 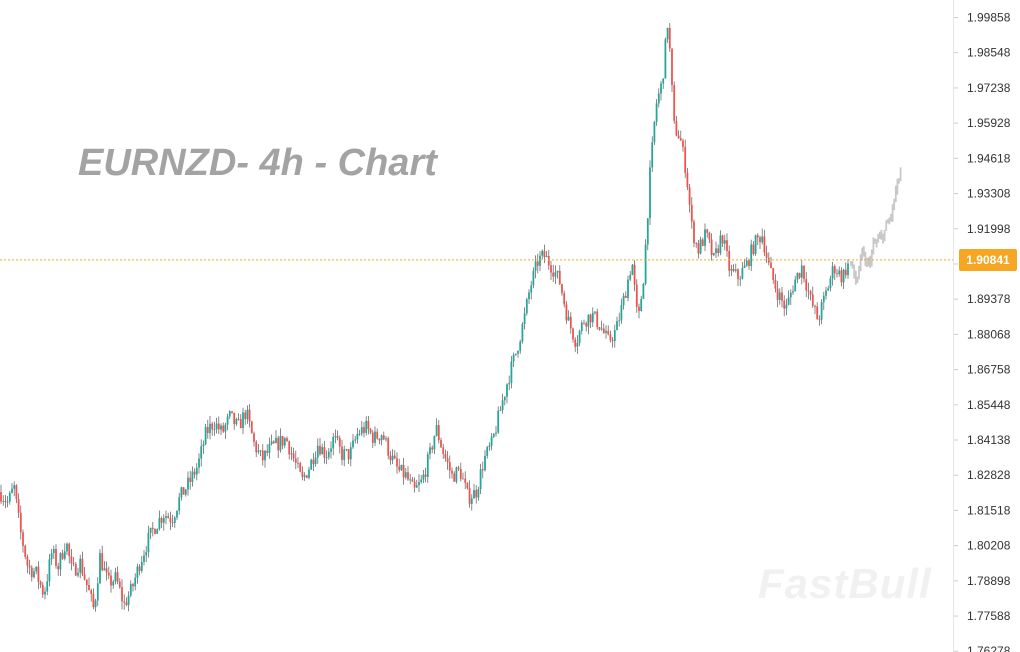 I want to click on price-tick-label: 1.94618, so click(x=989, y=158).